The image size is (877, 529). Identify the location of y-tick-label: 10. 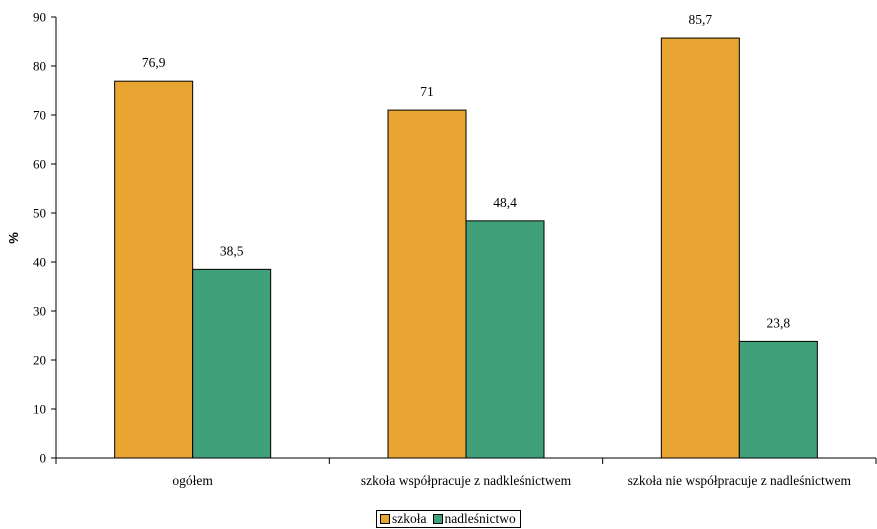
(39, 409).